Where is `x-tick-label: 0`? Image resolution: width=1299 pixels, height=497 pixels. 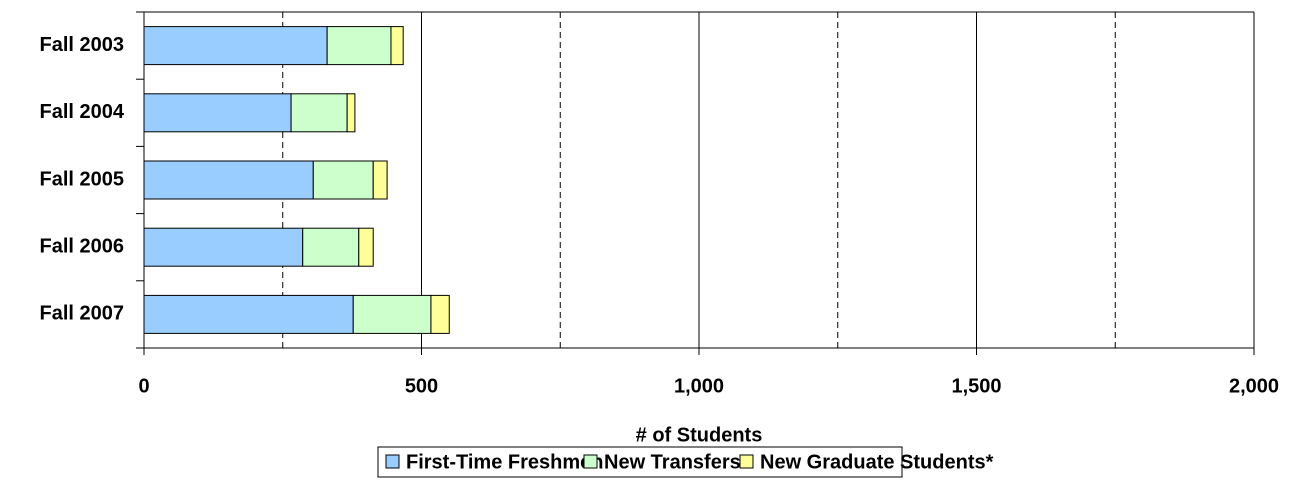
x-tick-label: 0 is located at coordinates (143, 386).